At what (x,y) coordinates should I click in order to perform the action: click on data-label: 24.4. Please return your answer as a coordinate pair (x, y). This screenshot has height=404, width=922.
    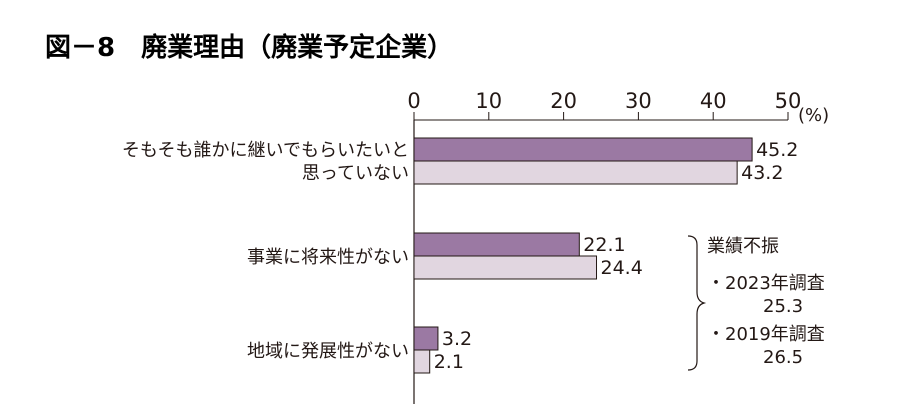
    Looking at the image, I should click on (622, 268).